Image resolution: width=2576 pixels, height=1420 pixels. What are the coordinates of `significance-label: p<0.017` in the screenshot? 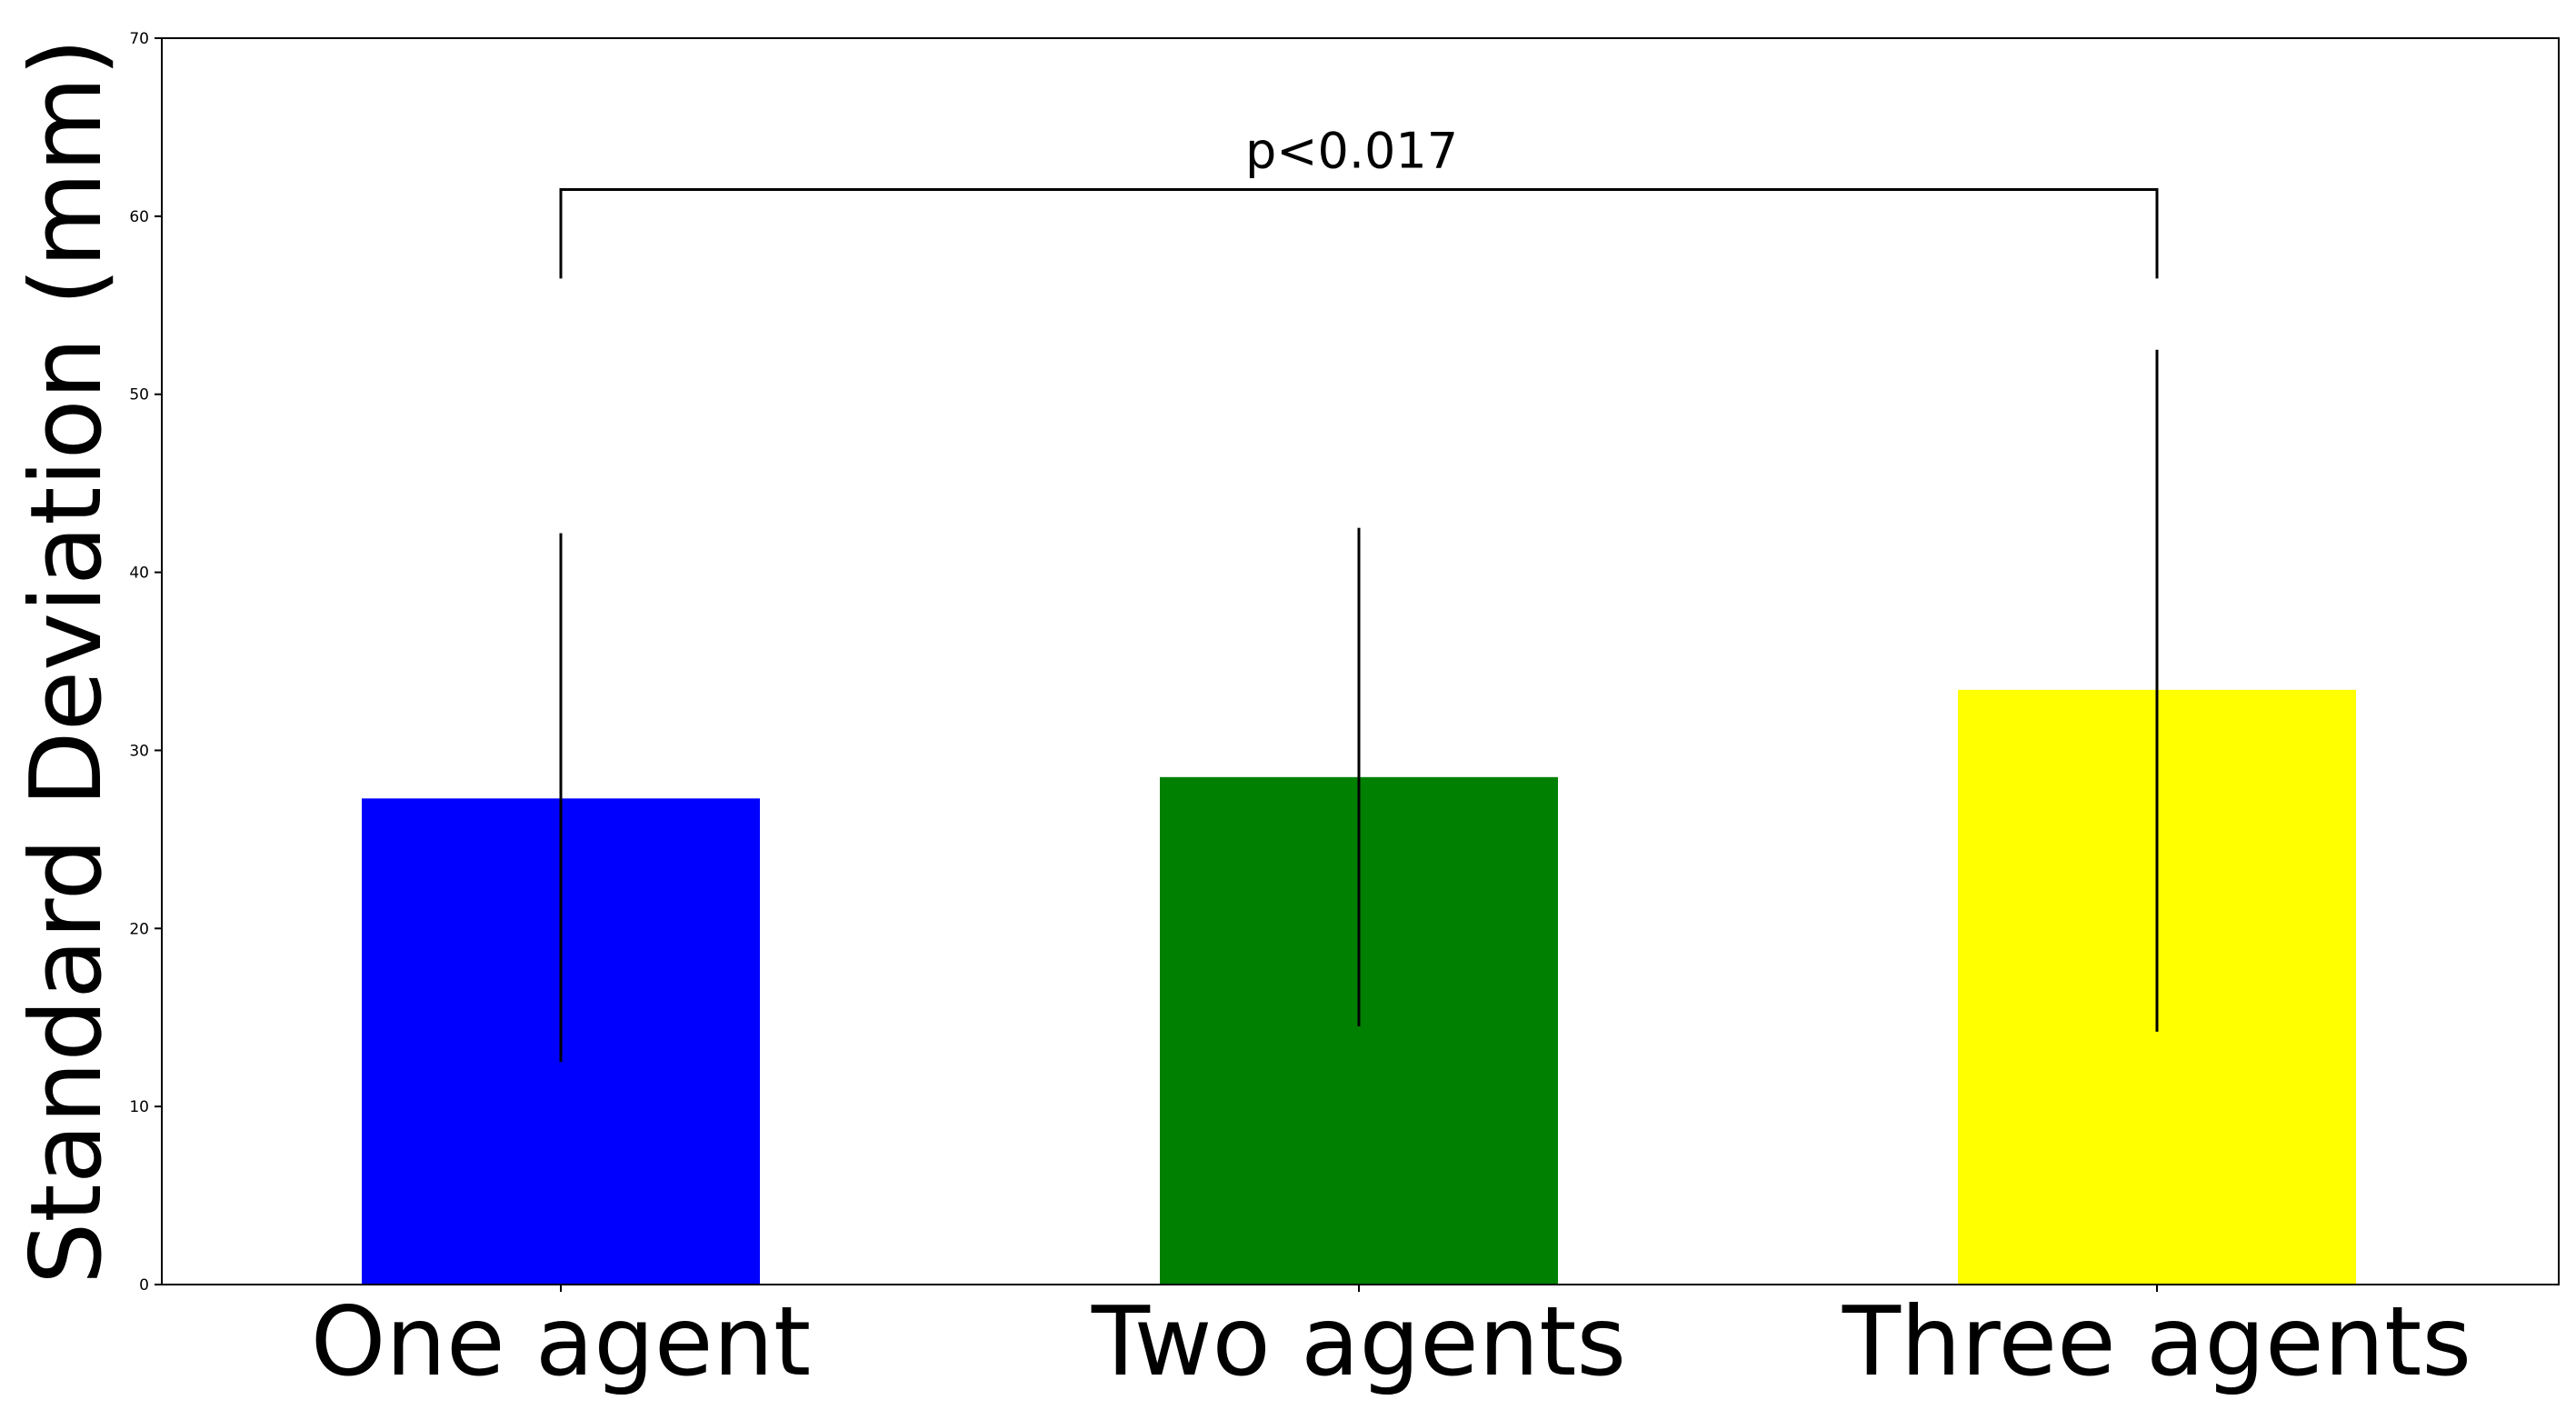 It's located at (1351, 150).